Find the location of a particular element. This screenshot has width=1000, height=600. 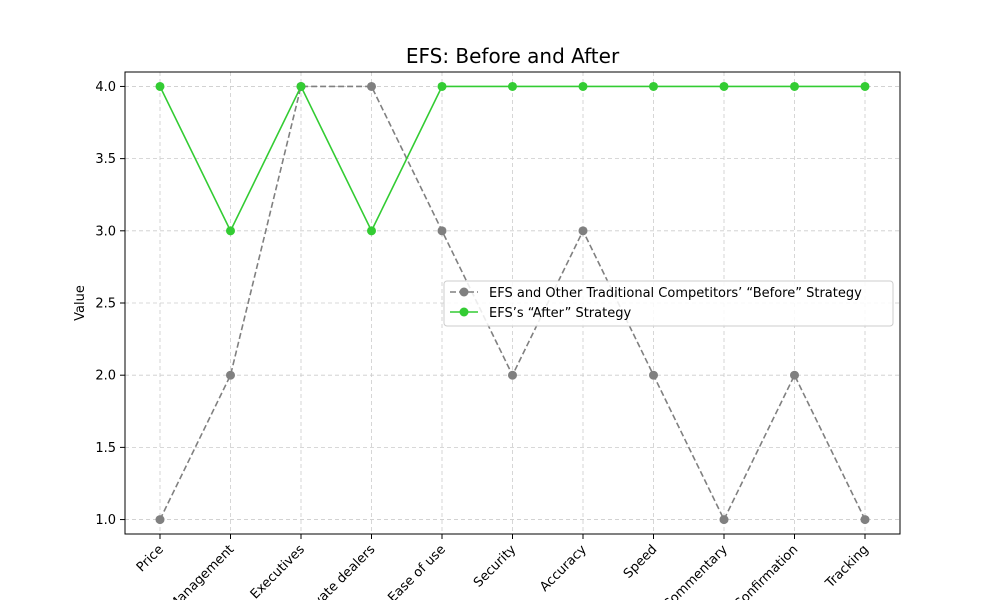

y-tick-label: 2.5 is located at coordinates (105, 304).